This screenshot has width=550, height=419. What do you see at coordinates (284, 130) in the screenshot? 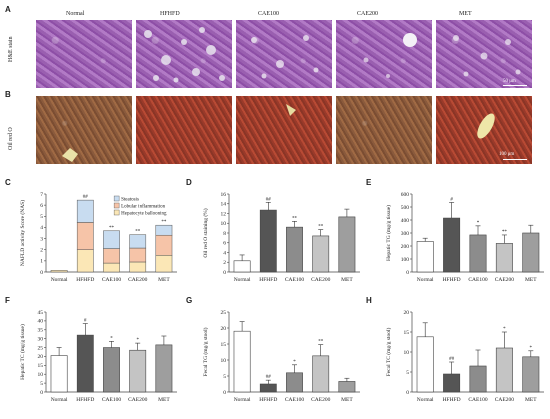
I see `micro-oro-cae100` at bounding box center [284, 130].